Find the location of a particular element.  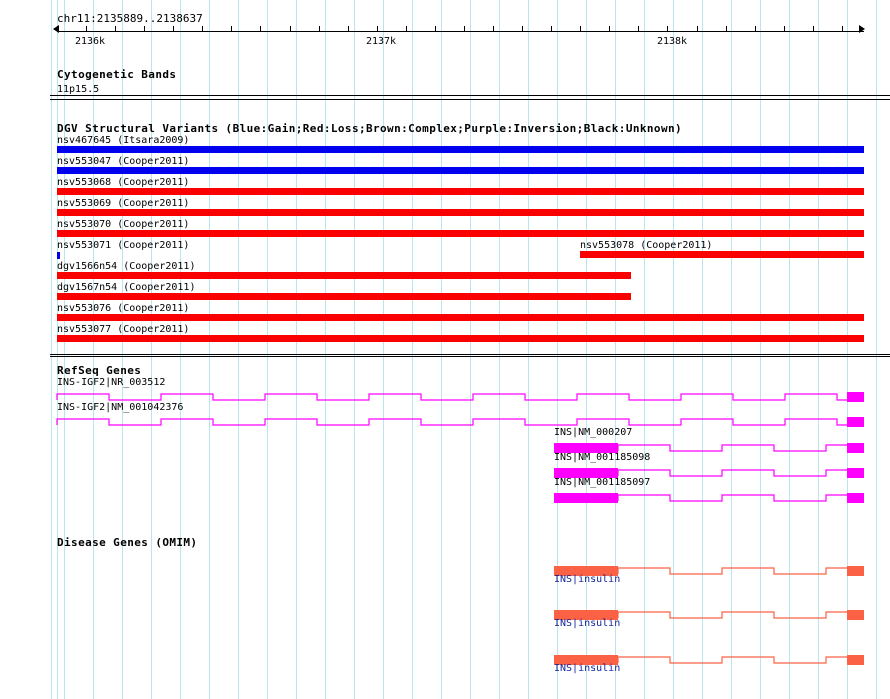

sv-feature-label: nsv553077 (Cooper2011) is located at coordinates (123, 329).